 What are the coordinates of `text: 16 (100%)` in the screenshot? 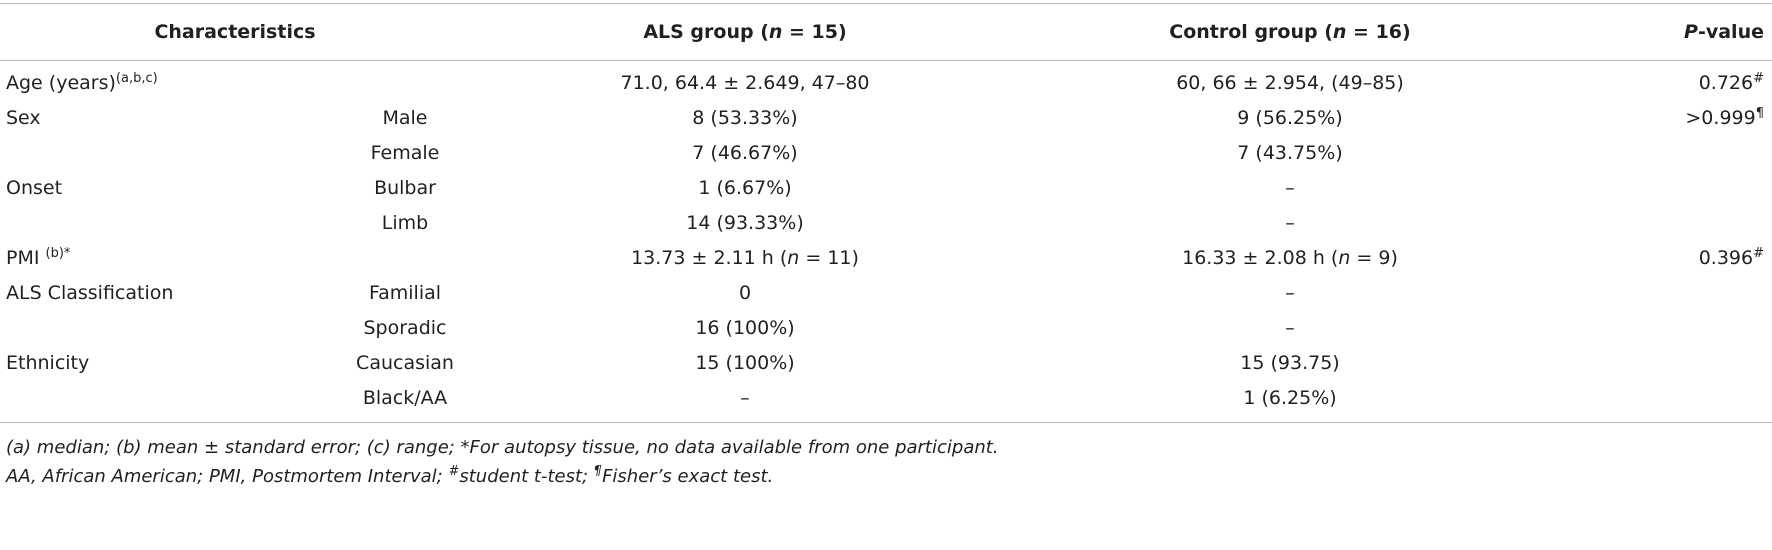 It's located at (745, 328).